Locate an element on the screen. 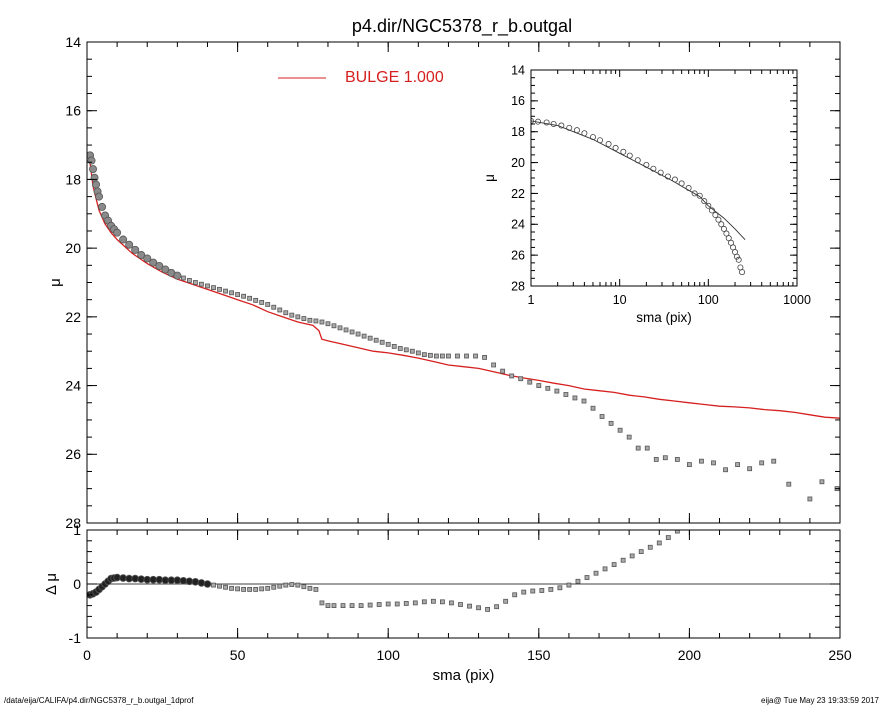  inset-series is located at coordinates (638, 196).